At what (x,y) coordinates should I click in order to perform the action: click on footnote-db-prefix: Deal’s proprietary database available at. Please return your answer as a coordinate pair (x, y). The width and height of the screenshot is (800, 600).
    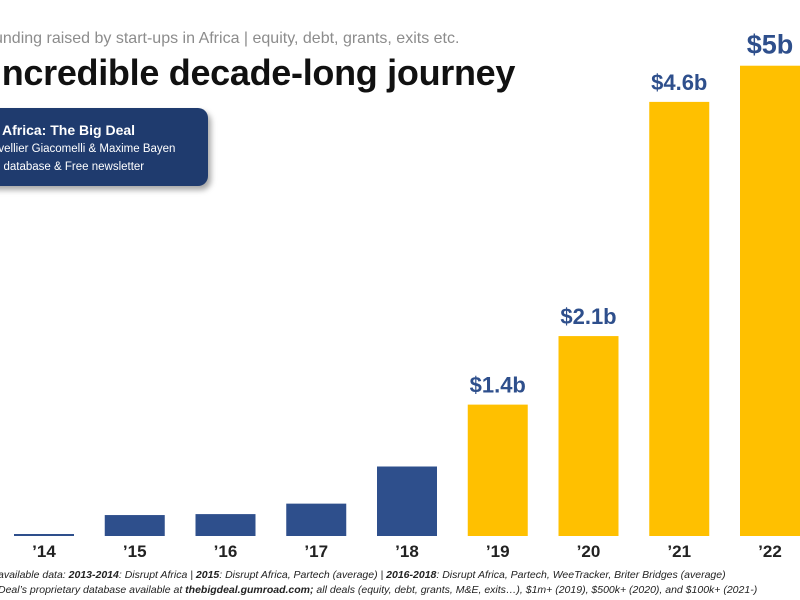
    Looking at the image, I should click on (93, 590).